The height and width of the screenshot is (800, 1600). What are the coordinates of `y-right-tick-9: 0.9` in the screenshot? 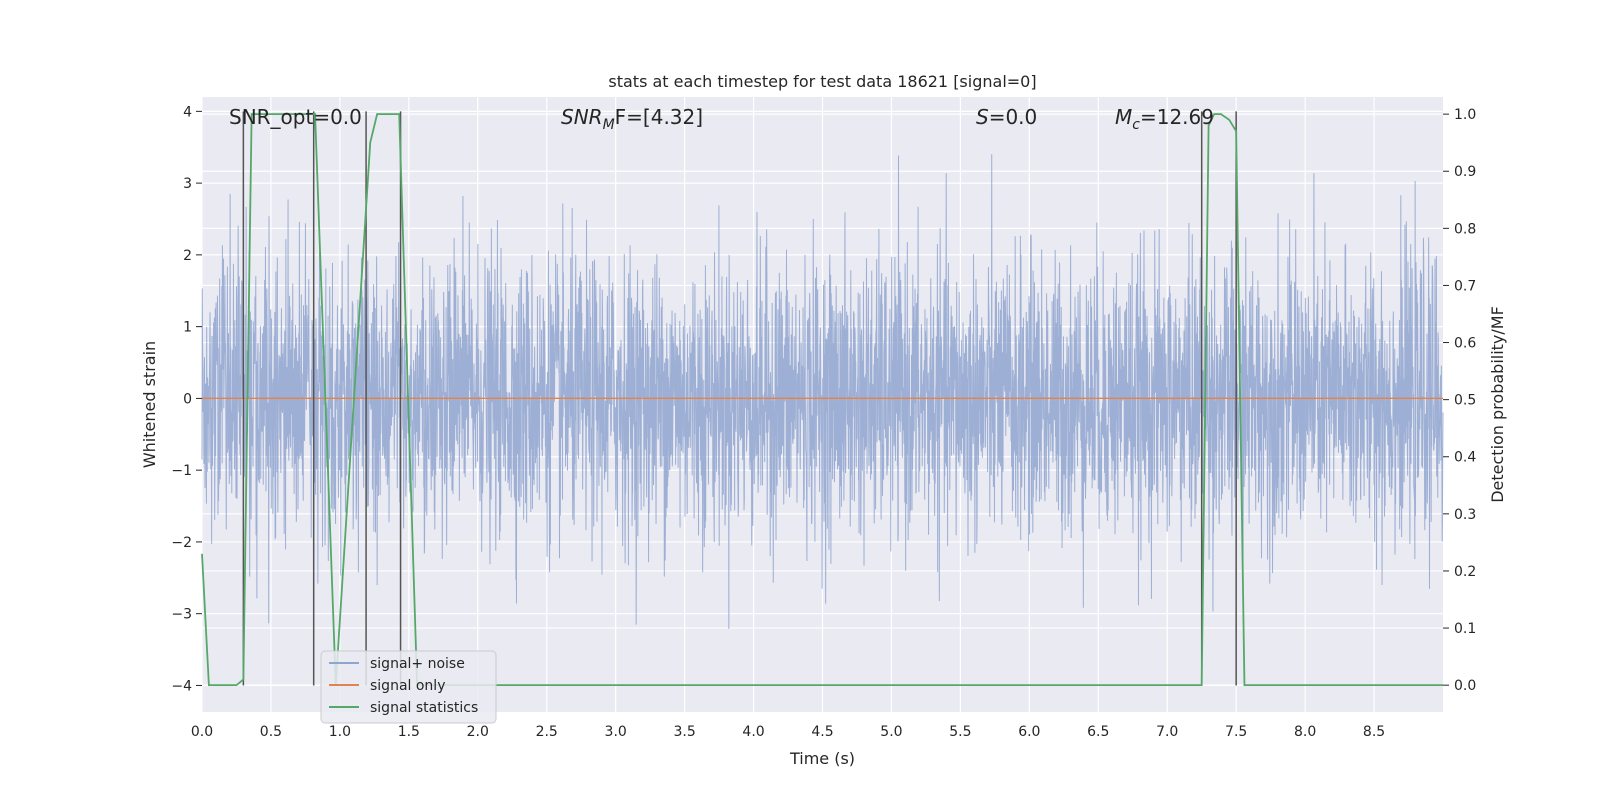 It's located at (1465, 172).